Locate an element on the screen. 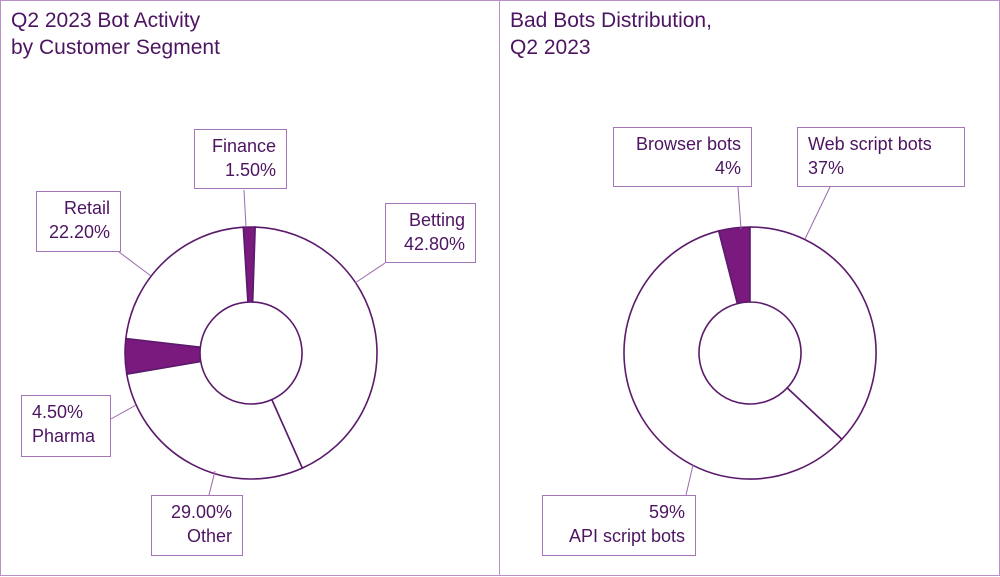 This screenshot has height=577, width=1000. data-label-other-value: 29.00% is located at coordinates (201, 512).